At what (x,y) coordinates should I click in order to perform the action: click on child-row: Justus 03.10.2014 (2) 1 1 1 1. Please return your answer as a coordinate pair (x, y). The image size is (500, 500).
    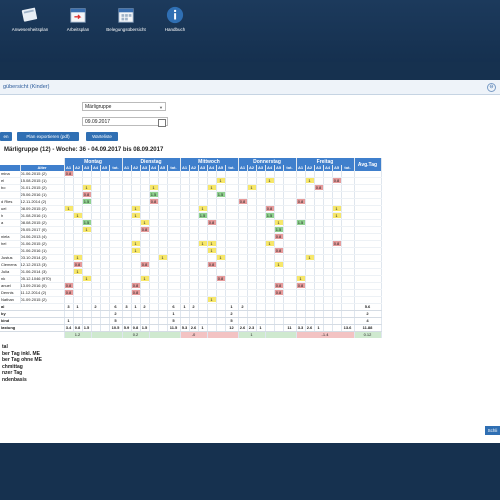
    Looking at the image, I should click on (191, 258).